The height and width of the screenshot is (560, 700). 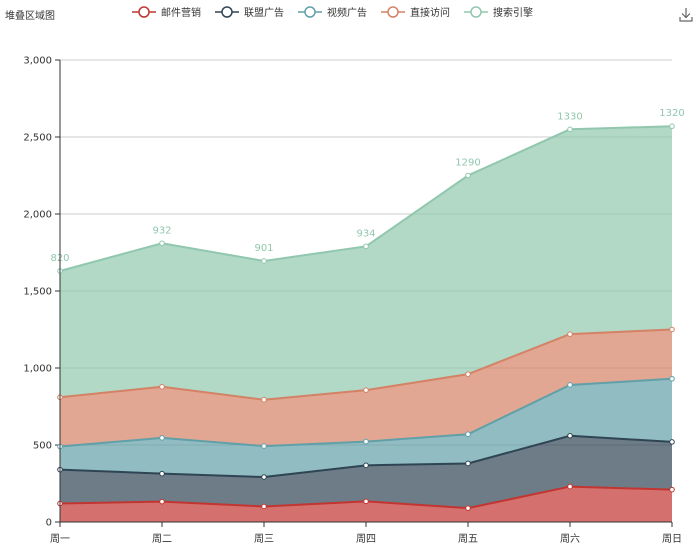 I want to click on legend-item: 直接访问, so click(x=415, y=11).